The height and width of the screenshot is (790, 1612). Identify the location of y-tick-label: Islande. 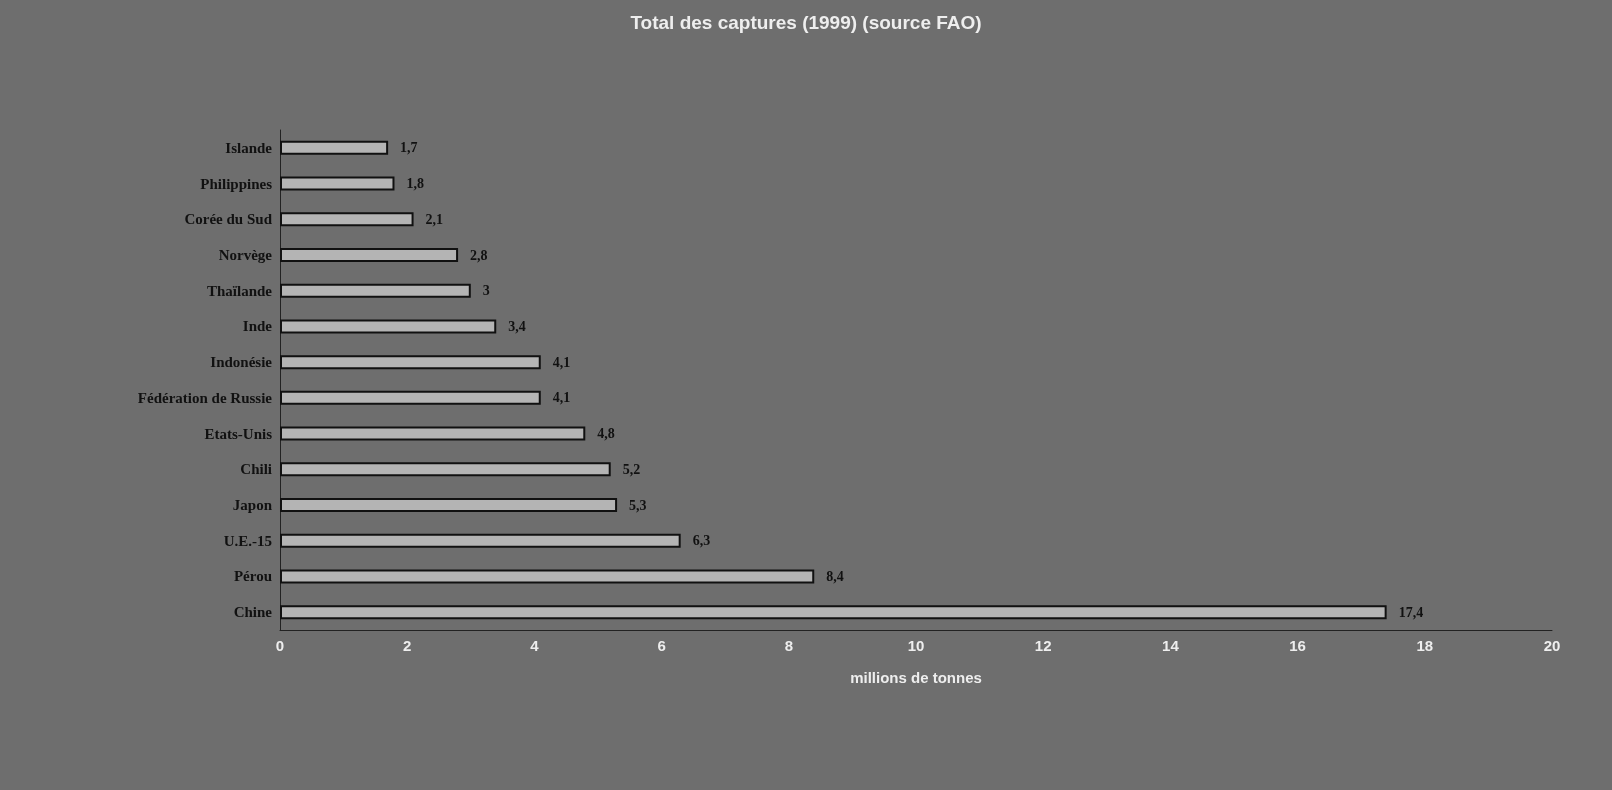
(249, 147).